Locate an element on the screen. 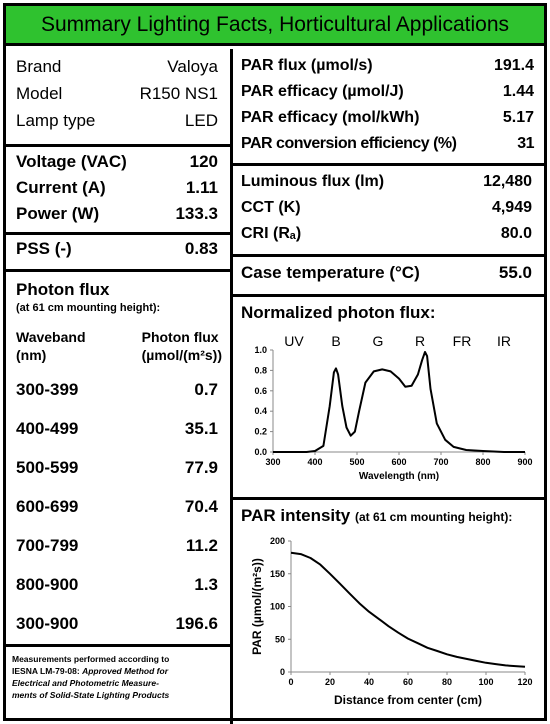 This screenshot has height=724, width=550. waveband-header-line2: (nm) is located at coordinates (31, 355).